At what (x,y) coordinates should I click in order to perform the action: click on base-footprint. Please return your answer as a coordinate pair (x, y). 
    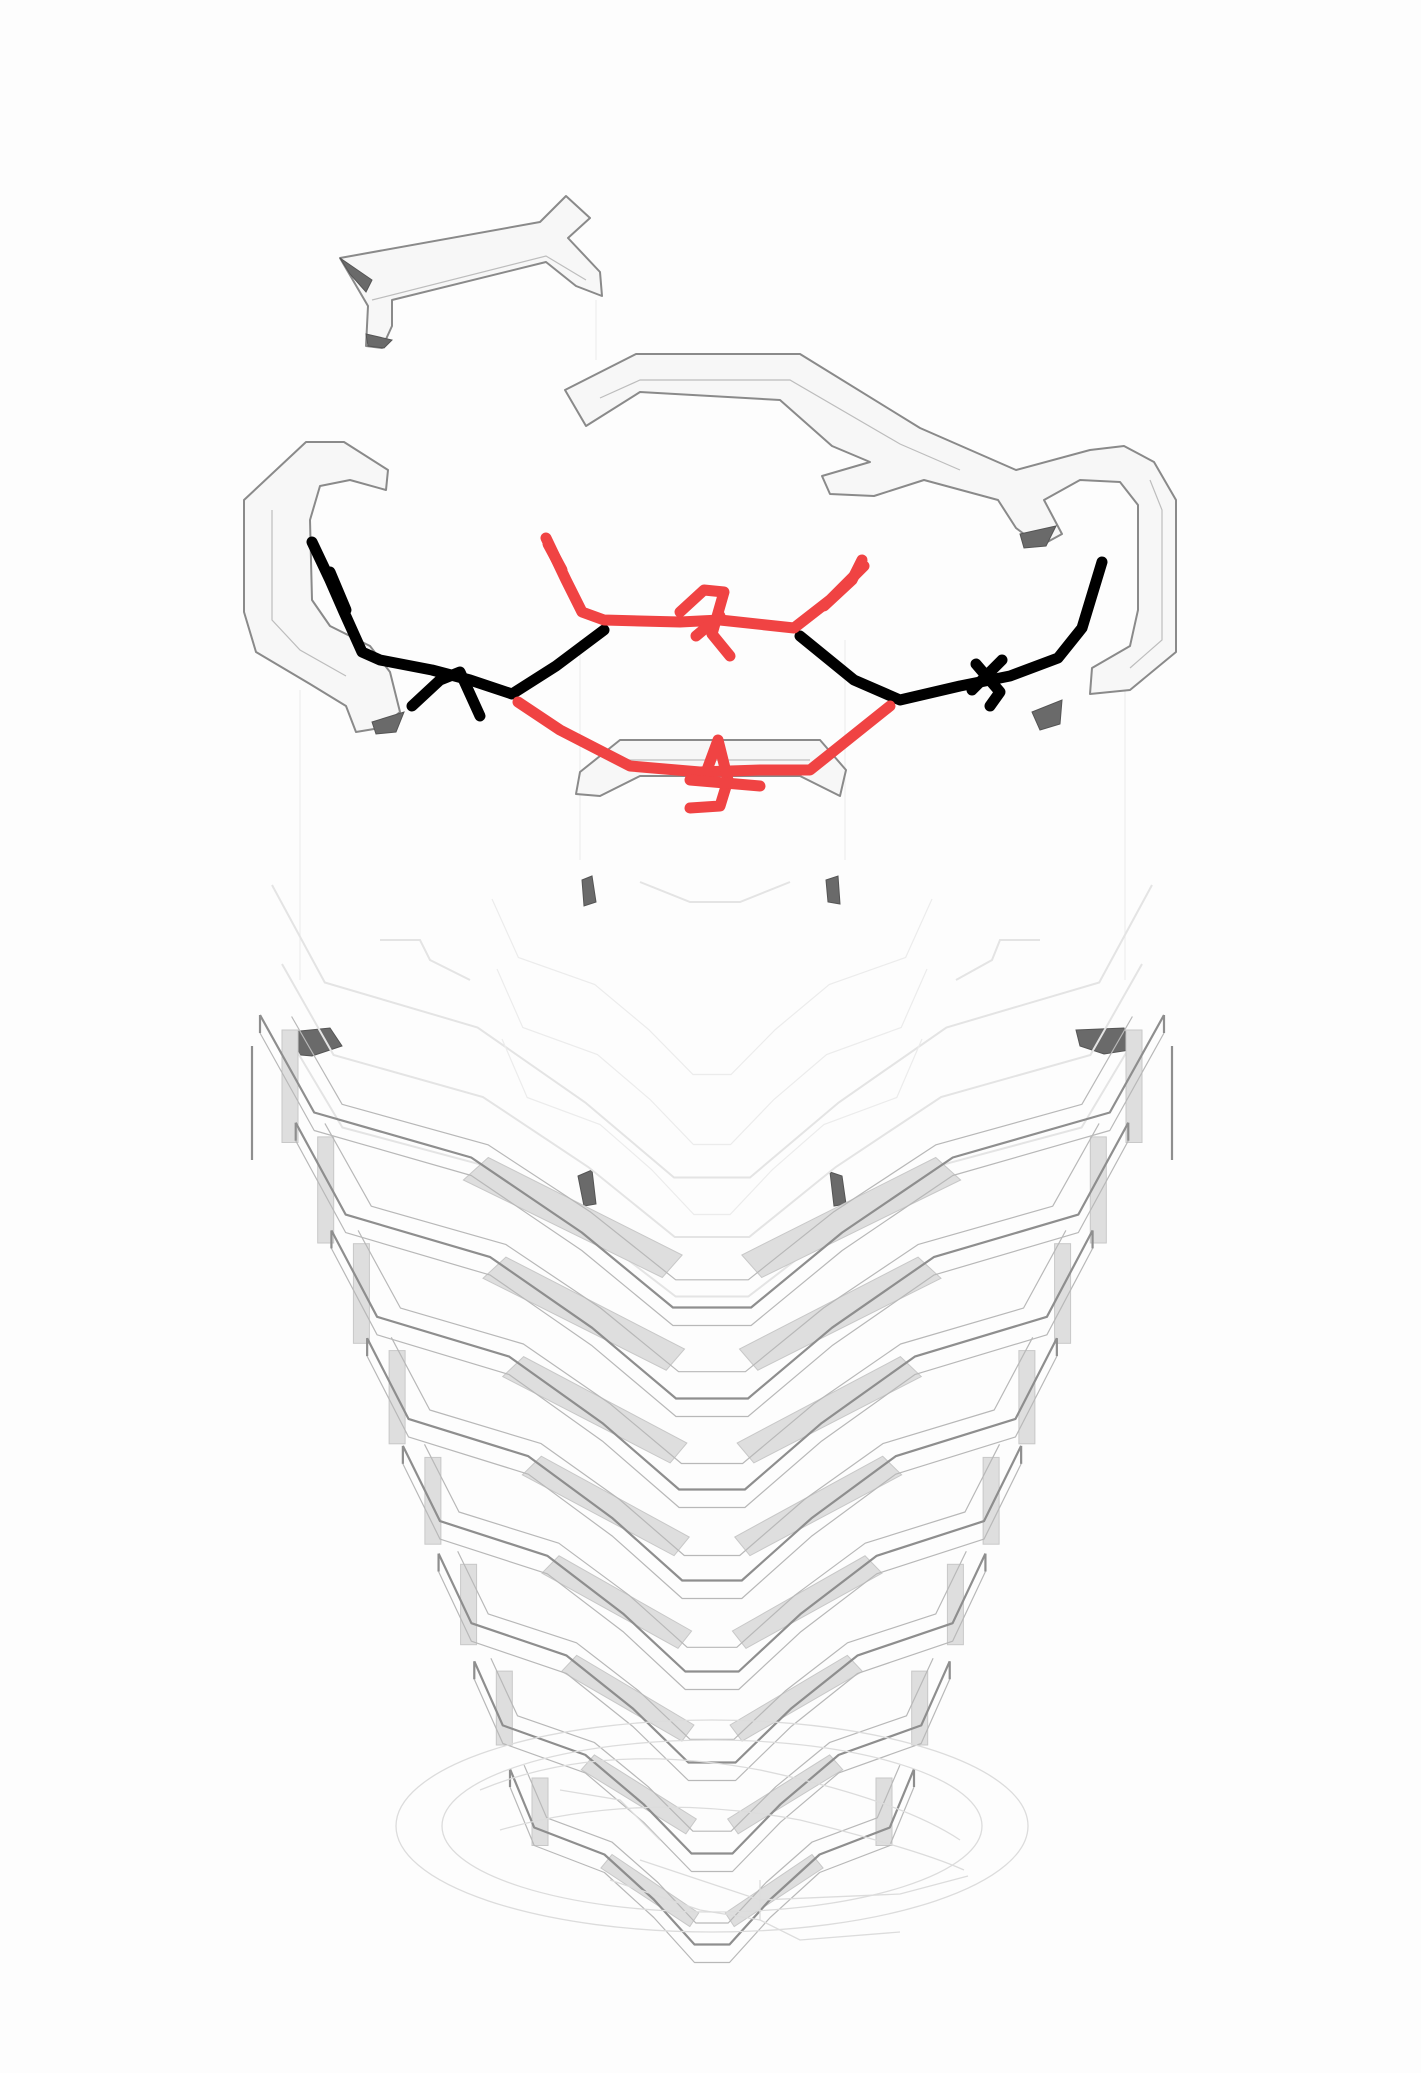
    Looking at the image, I should click on (712, 1830).